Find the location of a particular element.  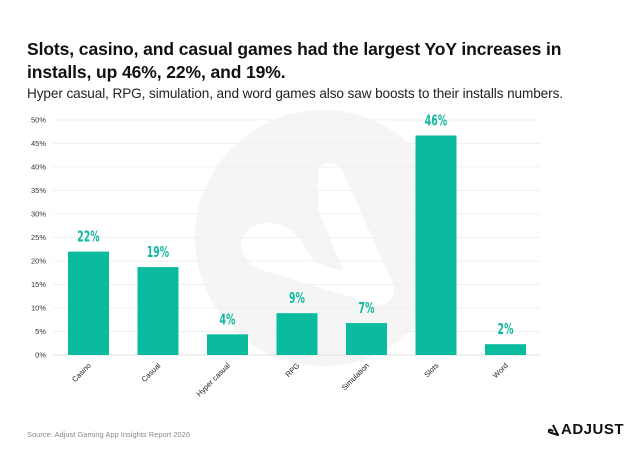

x-tick-label: Simulation is located at coordinates (355, 376).